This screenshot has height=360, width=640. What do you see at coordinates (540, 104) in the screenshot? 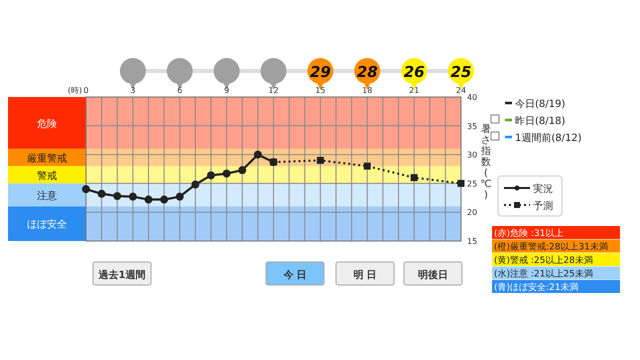
I see `text: 今日(8/19)` at bounding box center [540, 104].